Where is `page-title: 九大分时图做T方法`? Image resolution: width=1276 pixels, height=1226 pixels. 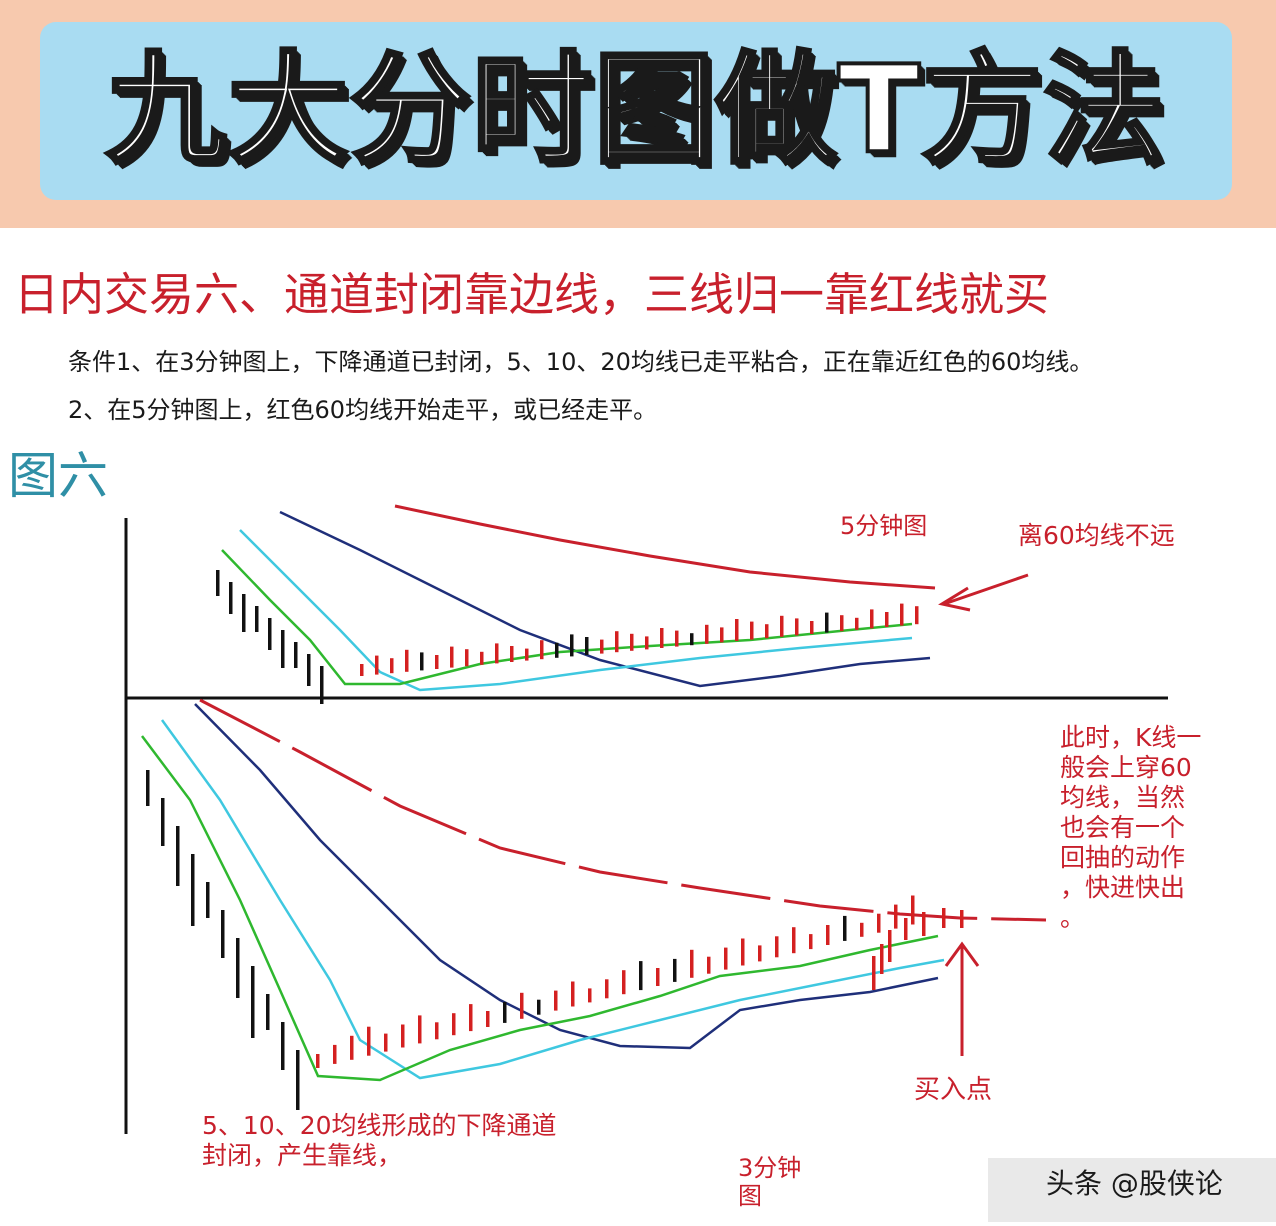
page-title: 九大分时图做T方法 is located at coordinates (635, 110).